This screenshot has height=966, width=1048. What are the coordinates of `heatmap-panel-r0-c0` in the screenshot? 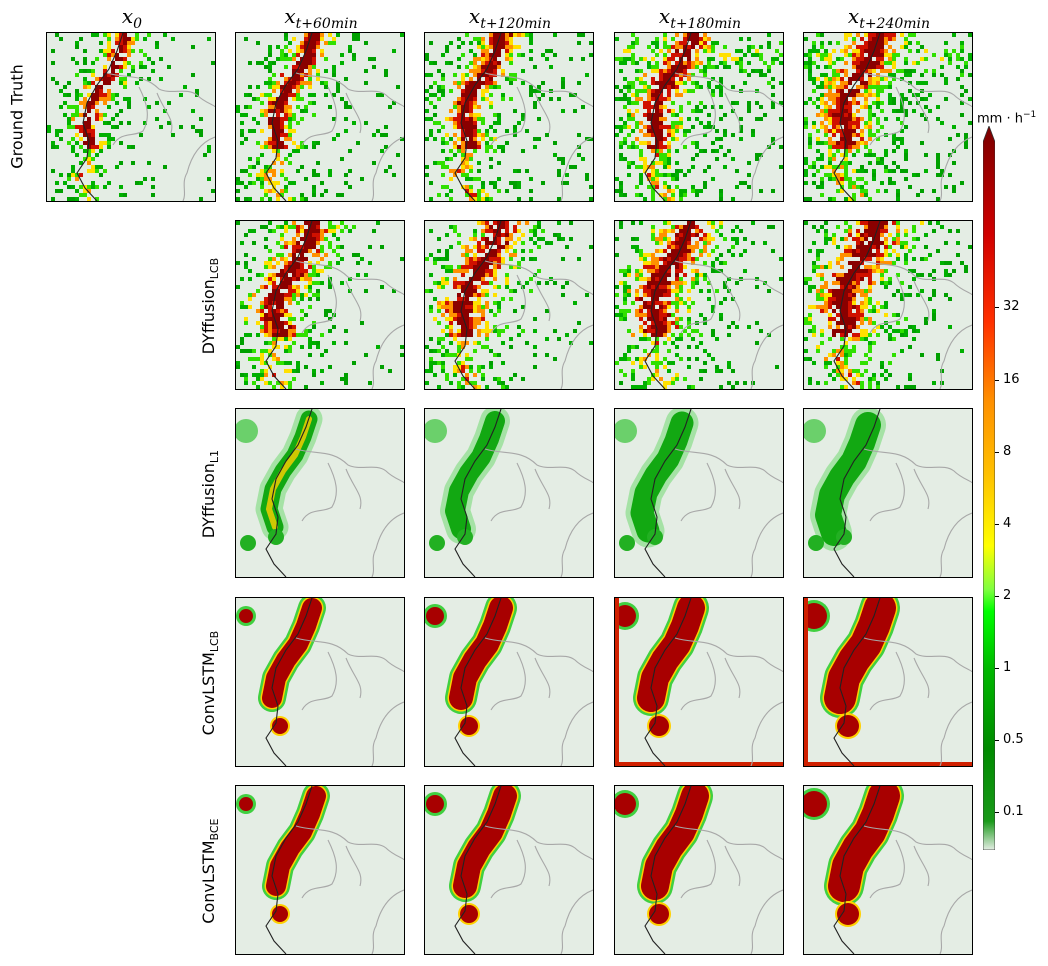 It's located at (131, 117).